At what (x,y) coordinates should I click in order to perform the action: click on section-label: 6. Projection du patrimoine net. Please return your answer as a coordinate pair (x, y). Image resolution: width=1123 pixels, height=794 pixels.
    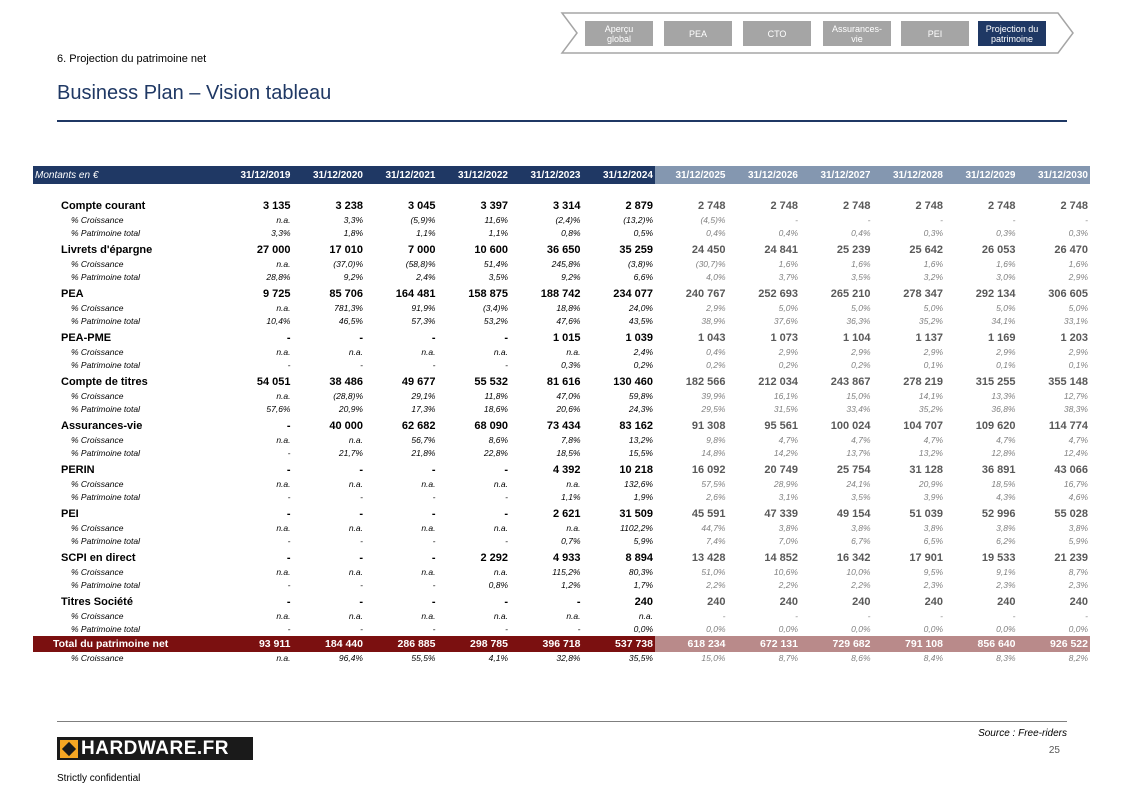
    Looking at the image, I should click on (132, 59).